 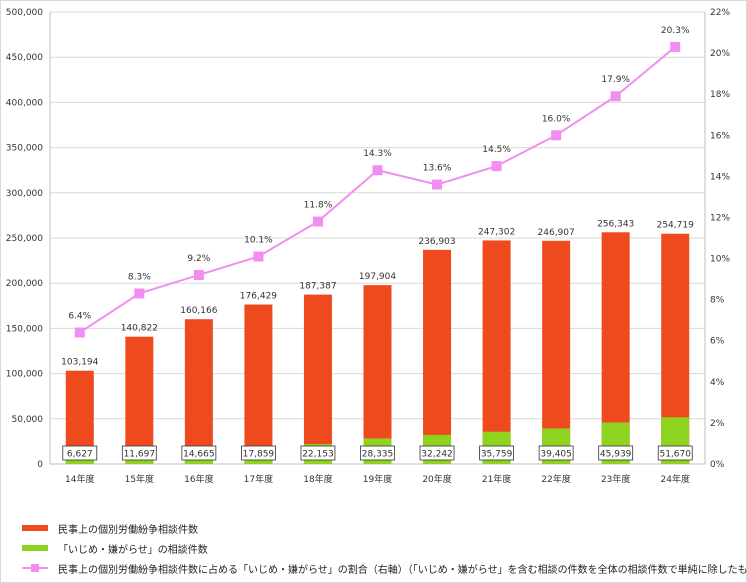 I want to click on right-tick-label: 6%, so click(x=717, y=342).